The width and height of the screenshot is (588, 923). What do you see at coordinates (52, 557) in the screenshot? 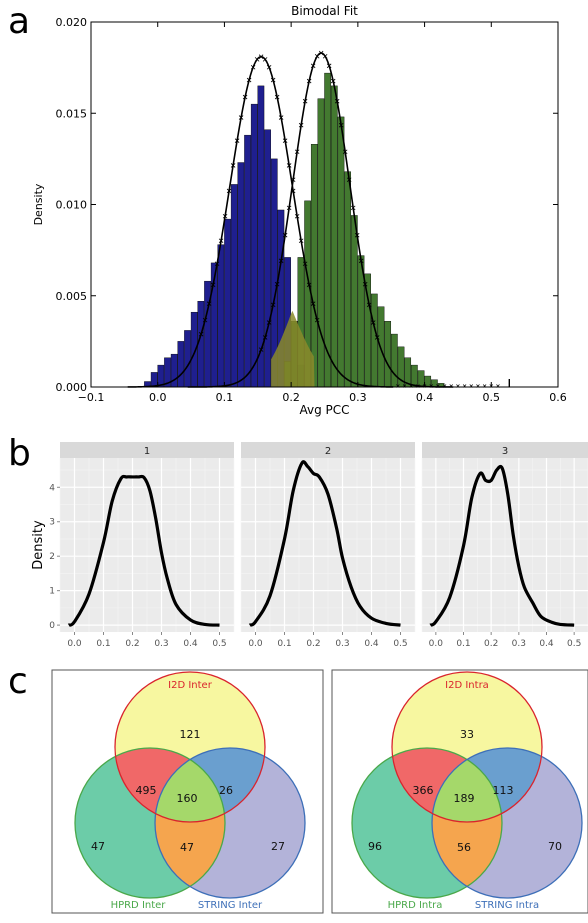
I see `y-tick-label: 2` at bounding box center [52, 557].